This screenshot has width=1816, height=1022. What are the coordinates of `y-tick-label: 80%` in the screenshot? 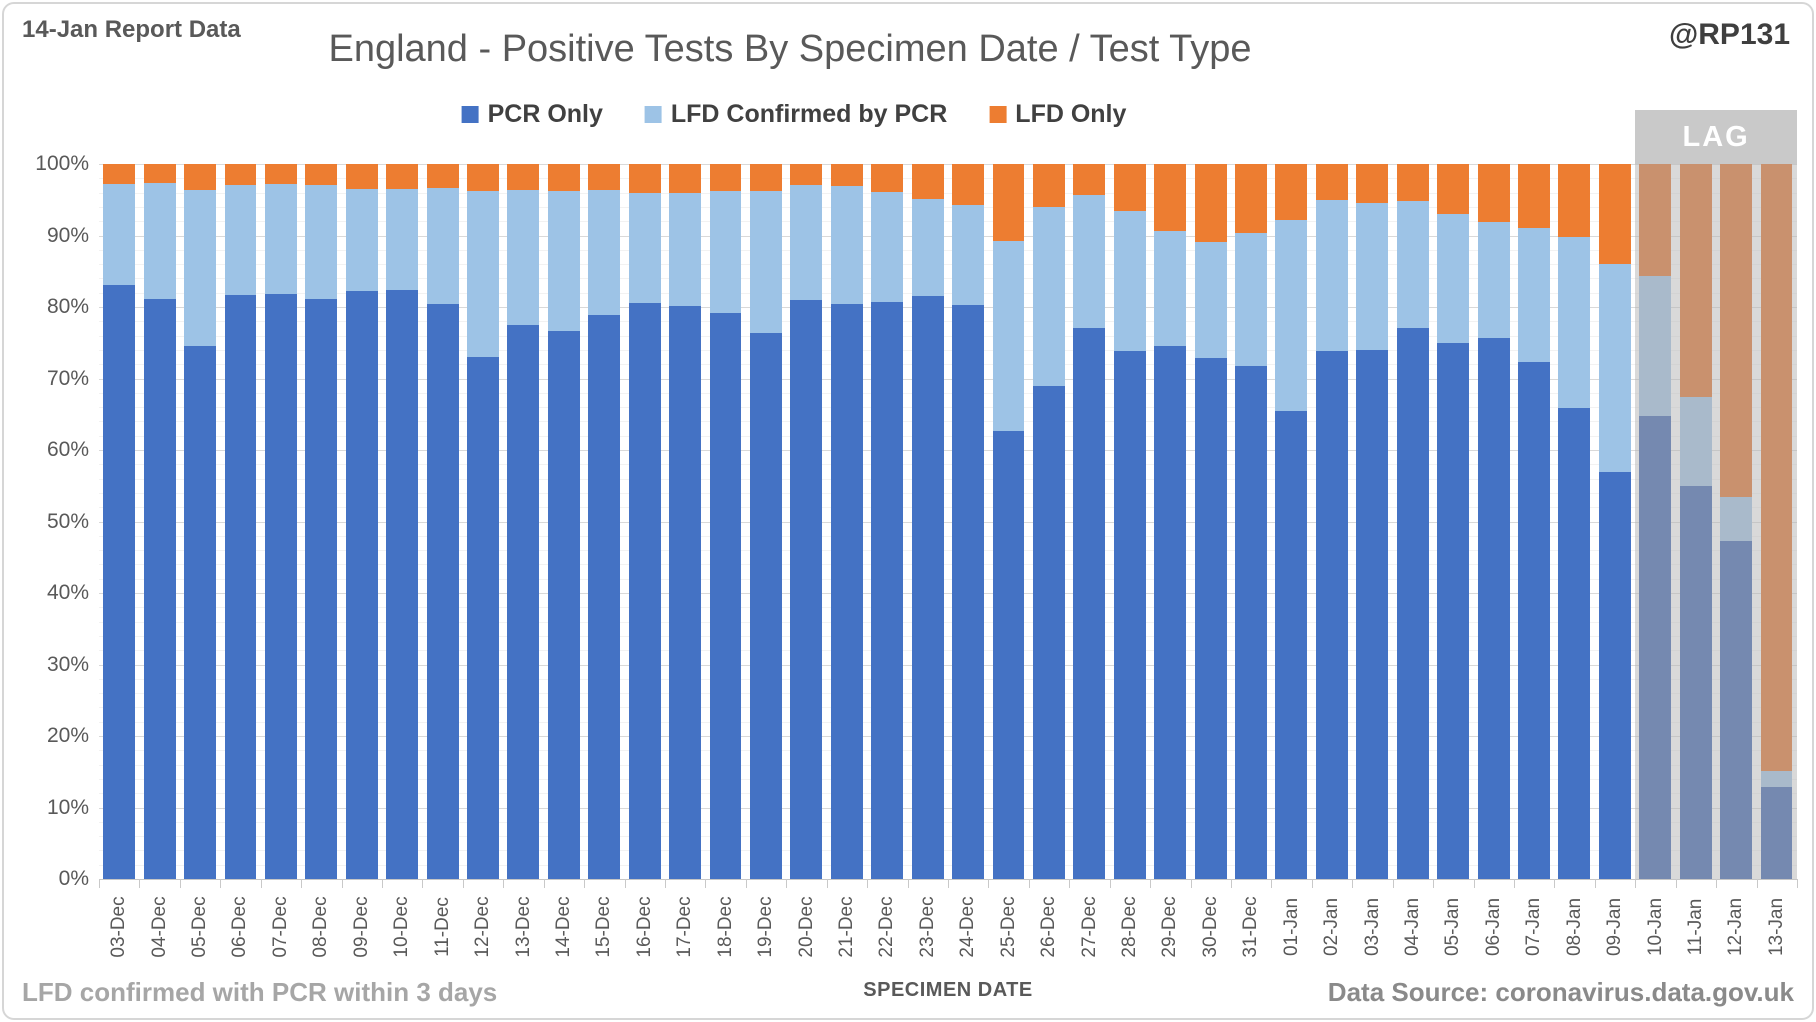 It's located at (67, 306).